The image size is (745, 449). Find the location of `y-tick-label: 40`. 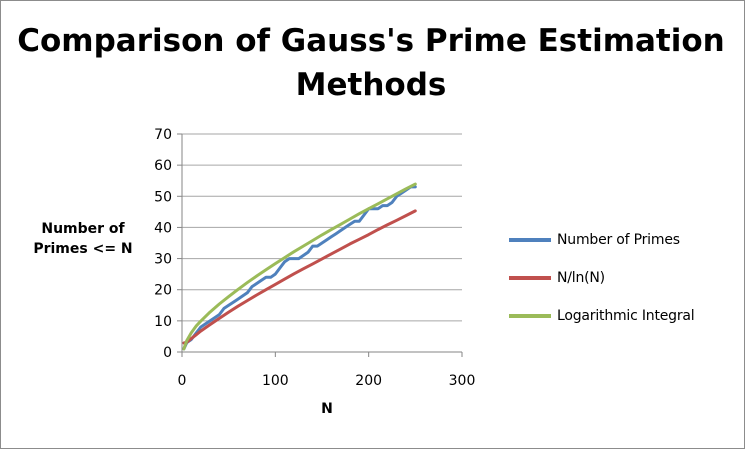

y-tick-label: 40 is located at coordinates (163, 228).